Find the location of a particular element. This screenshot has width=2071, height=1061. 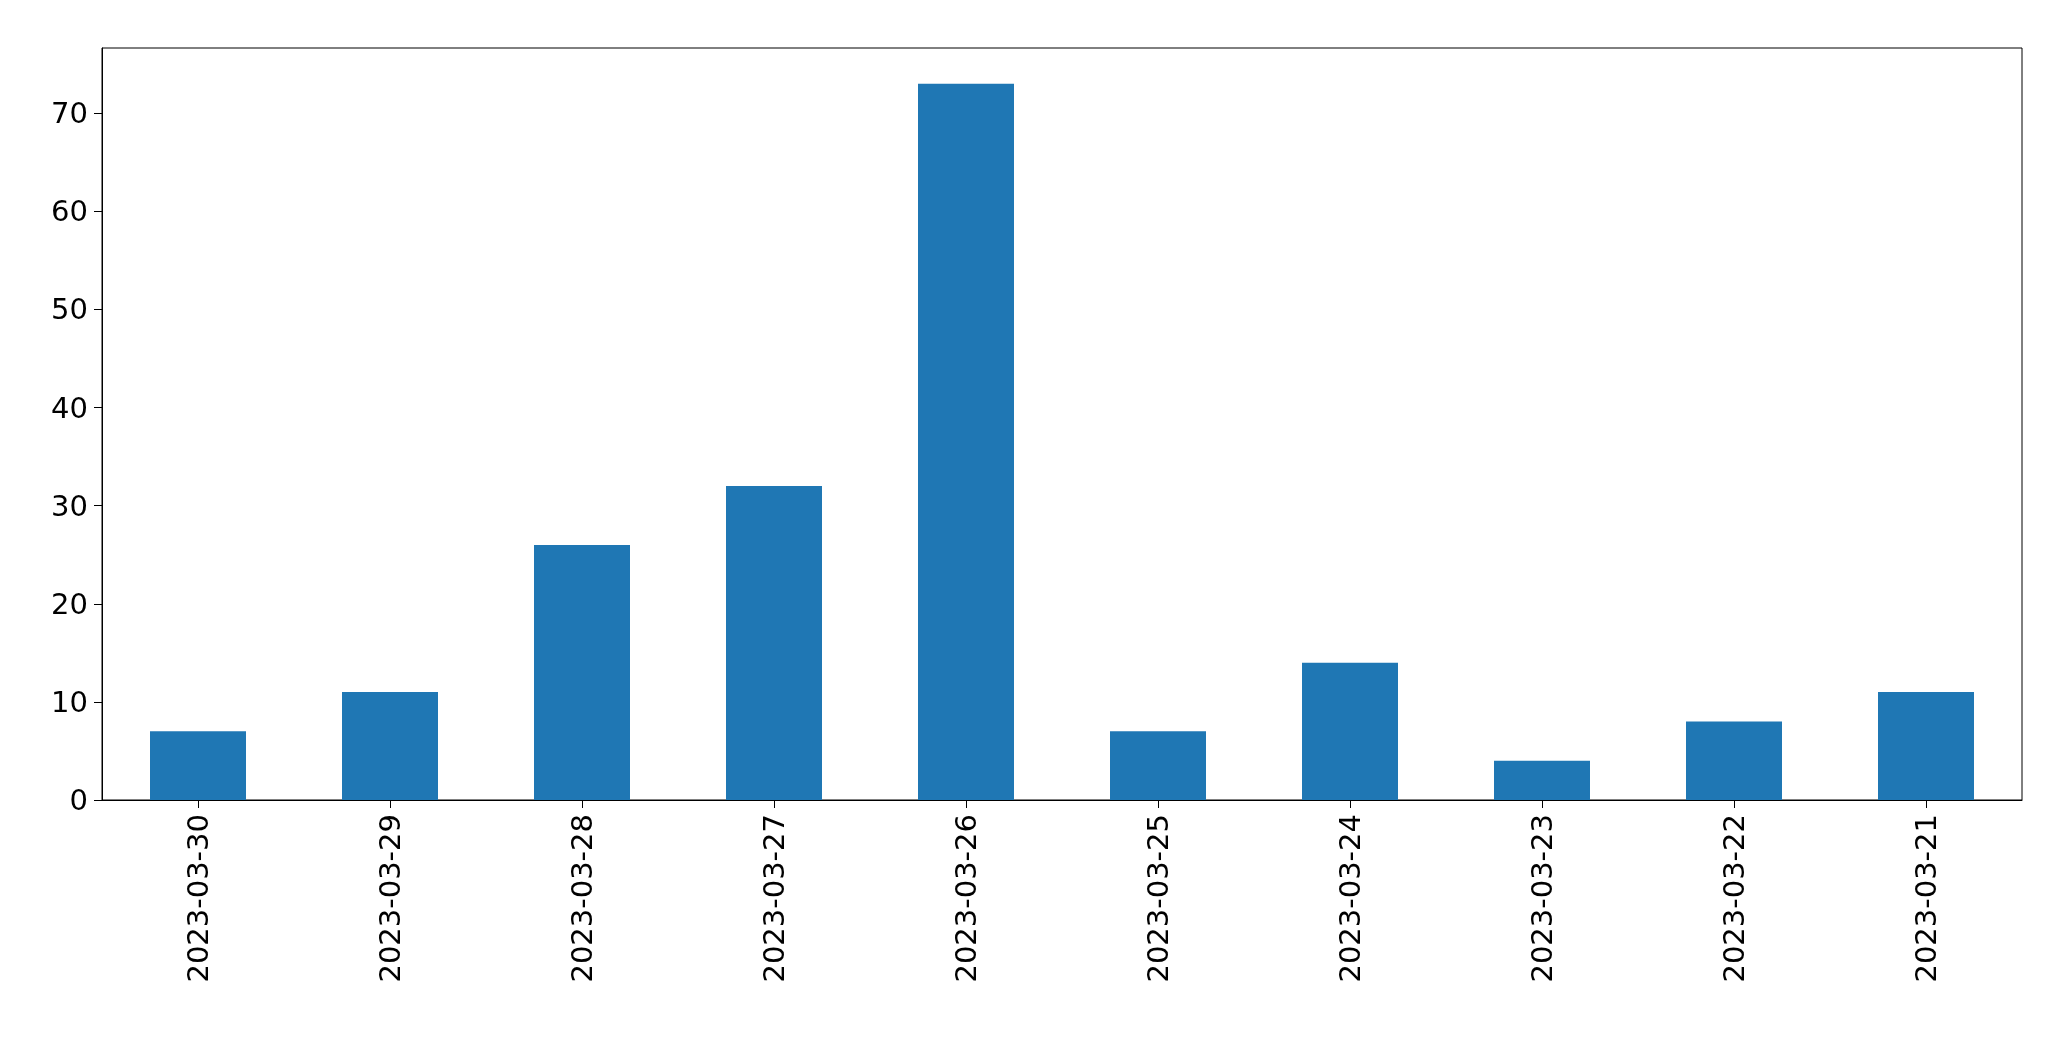

y-tick-label: 70 is located at coordinates (69, 113).